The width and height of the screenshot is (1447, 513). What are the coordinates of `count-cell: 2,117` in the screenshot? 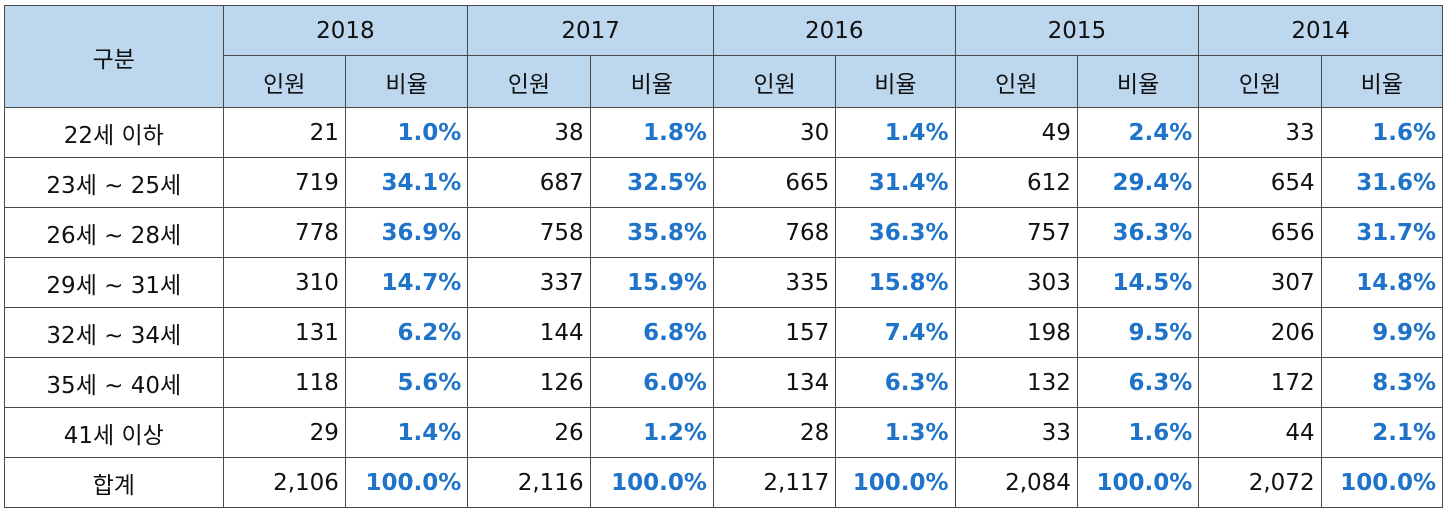 It's located at (774, 482).